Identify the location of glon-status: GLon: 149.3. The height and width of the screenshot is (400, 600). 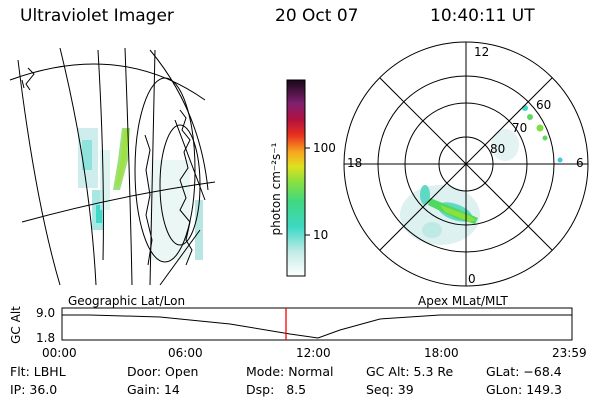
(524, 389).